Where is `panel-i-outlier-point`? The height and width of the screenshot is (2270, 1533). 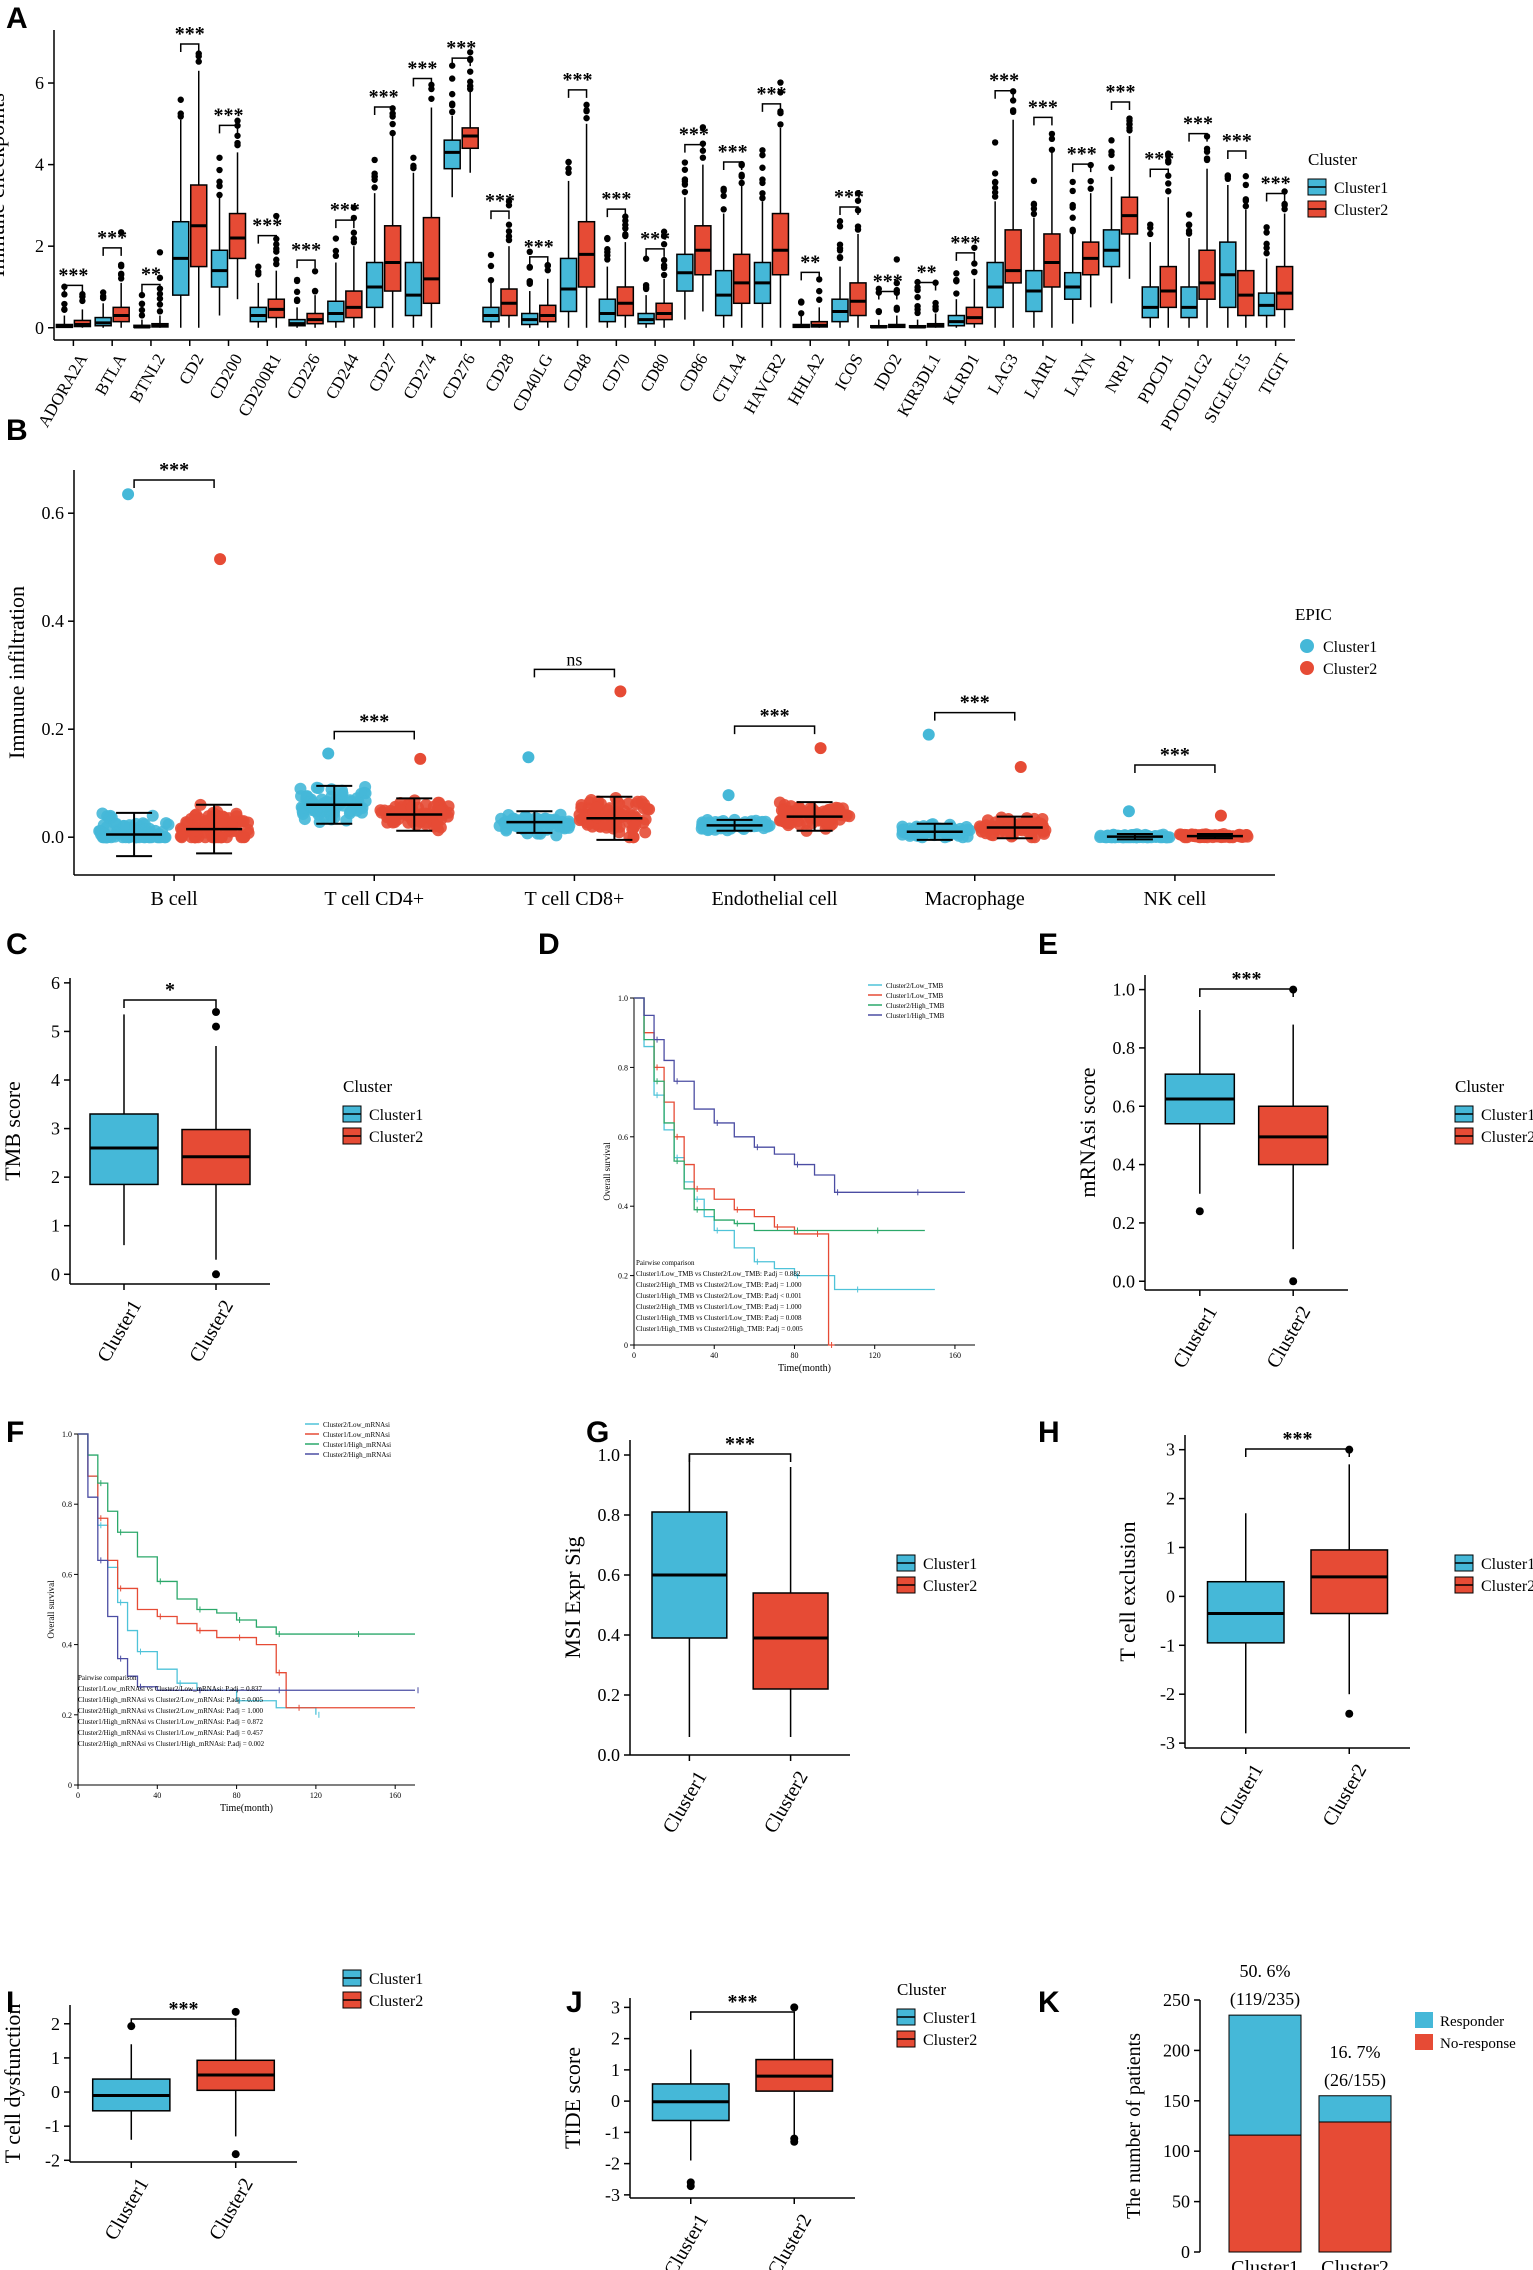 panel-i-outlier-point is located at coordinates (235, 2011).